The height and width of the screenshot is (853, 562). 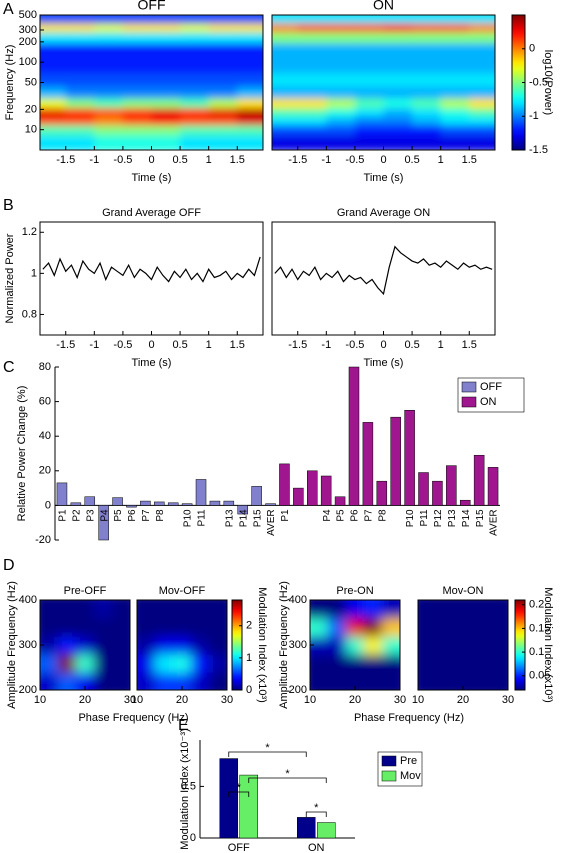 I want to click on panel-label: A, so click(x=8, y=9).